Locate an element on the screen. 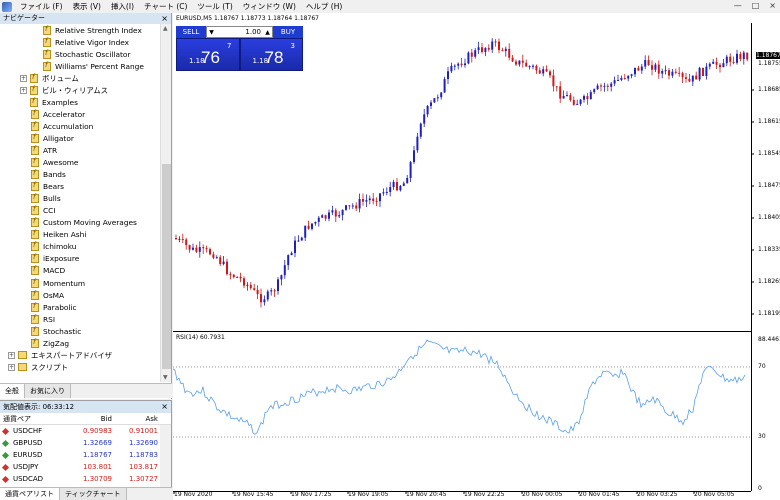 Image resolution: width=780 pixels, height=500 pixels. menu-insert: 挿入(I) is located at coordinates (122, 6).